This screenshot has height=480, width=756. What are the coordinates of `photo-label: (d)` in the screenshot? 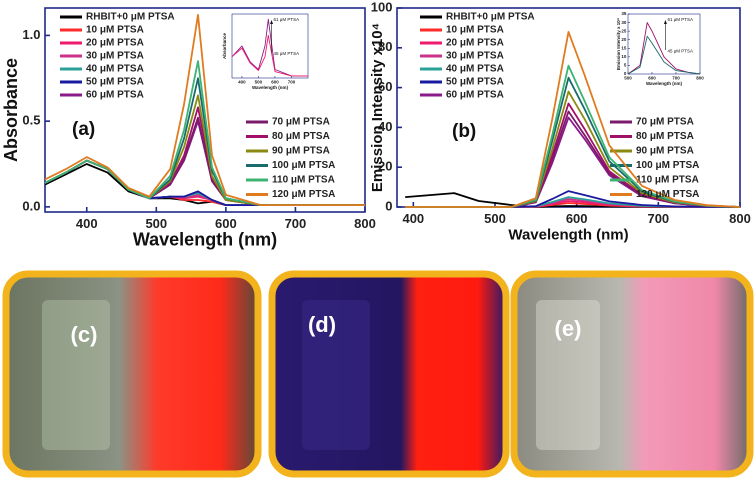 It's located at (322, 324).